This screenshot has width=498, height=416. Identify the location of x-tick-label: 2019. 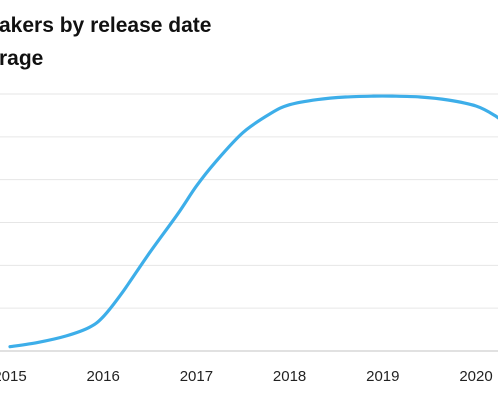
(382, 376).